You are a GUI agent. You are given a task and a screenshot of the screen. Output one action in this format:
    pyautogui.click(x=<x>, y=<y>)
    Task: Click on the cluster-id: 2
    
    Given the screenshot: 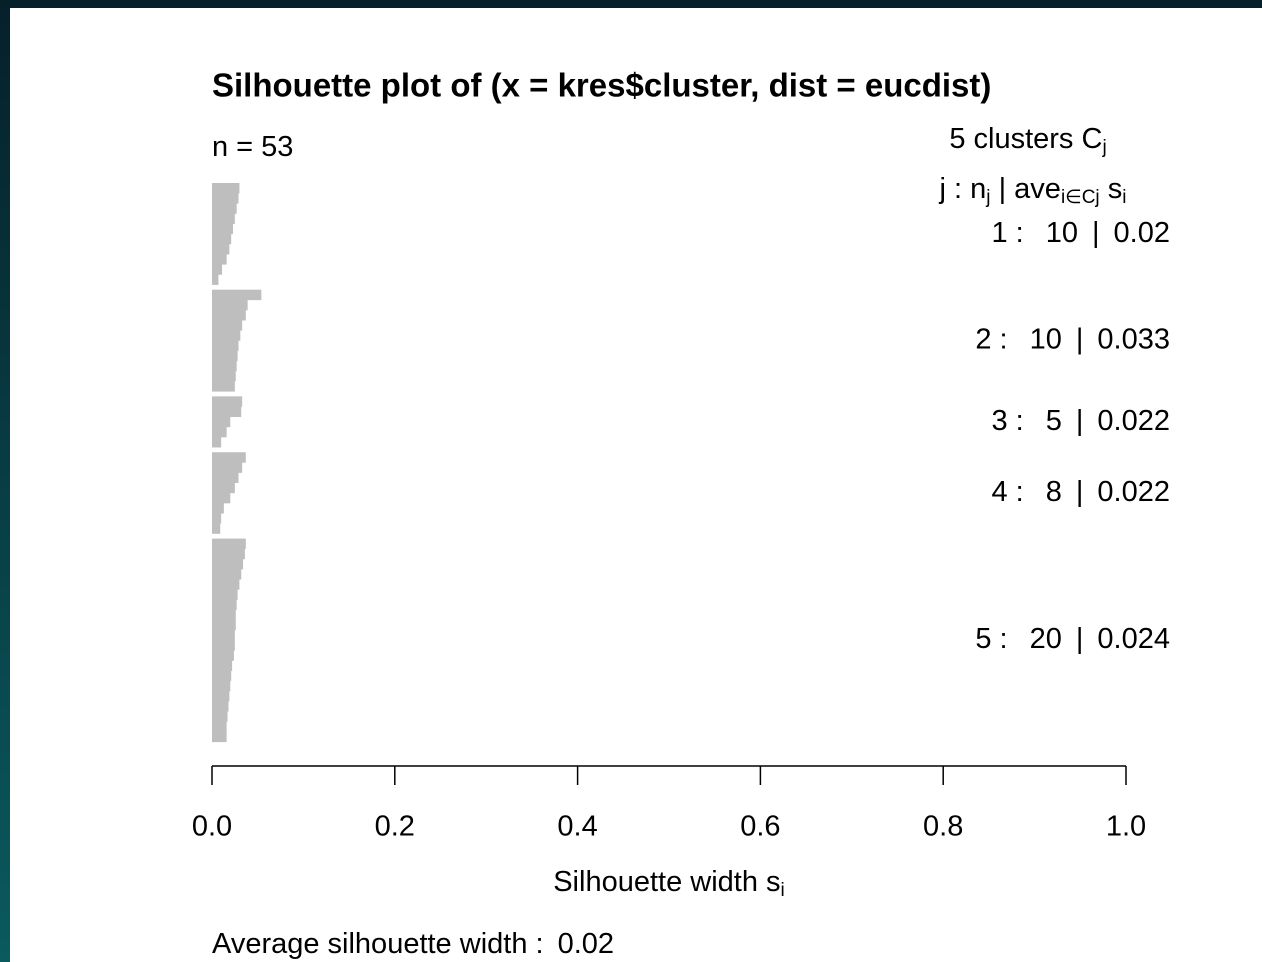 What is the action you would take?
    pyautogui.click(x=983, y=339)
    